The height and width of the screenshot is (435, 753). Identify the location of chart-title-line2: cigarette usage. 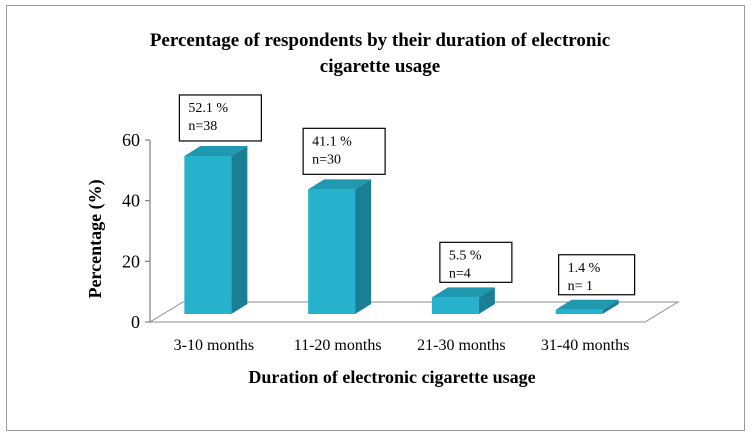
(380, 66).